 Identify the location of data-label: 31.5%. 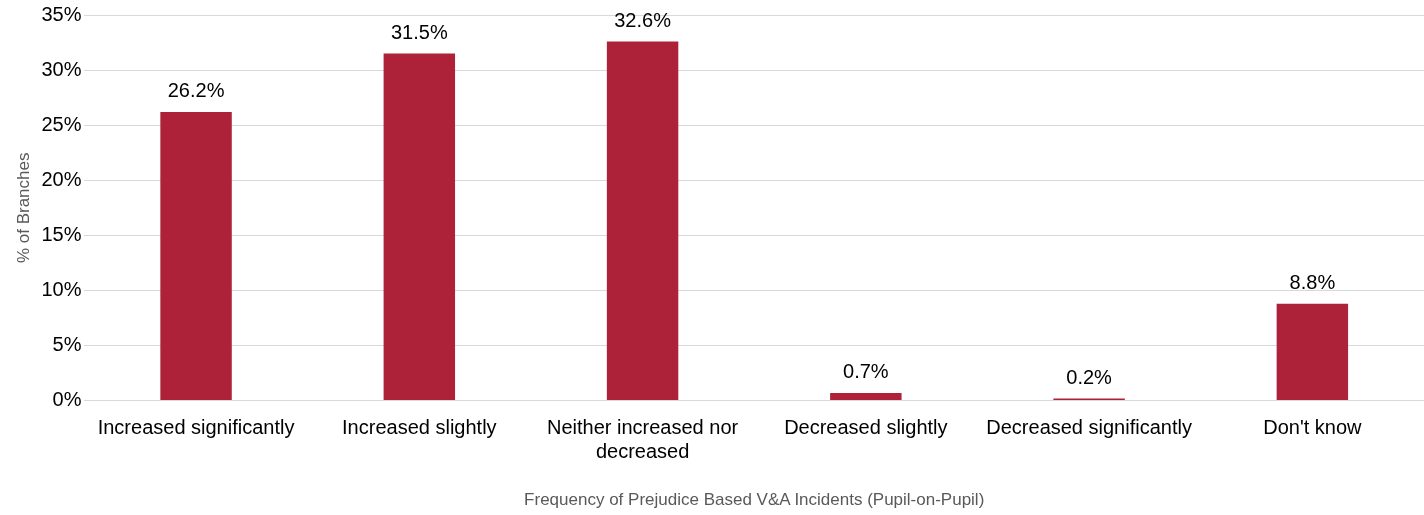
(419, 32).